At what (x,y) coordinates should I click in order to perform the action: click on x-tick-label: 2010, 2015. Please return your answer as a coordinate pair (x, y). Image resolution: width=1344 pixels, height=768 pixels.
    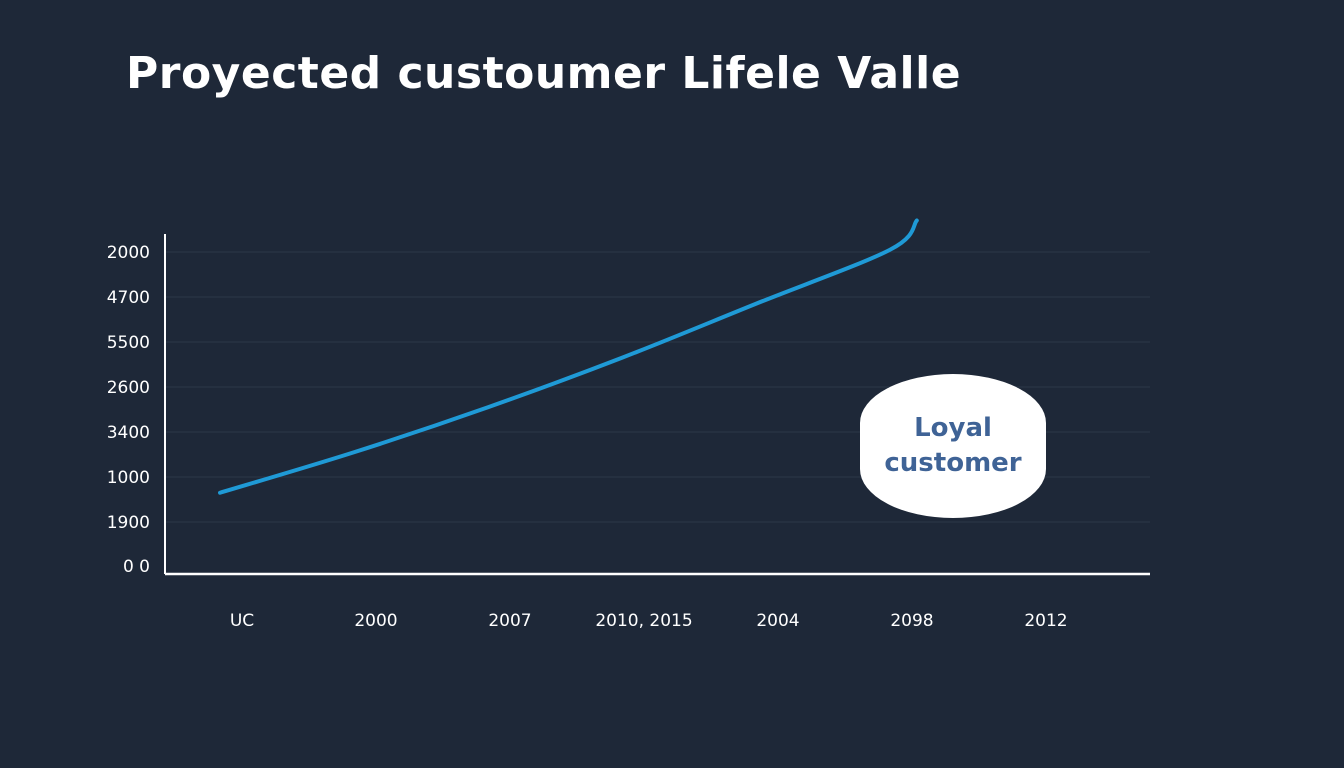
    Looking at the image, I should click on (643, 621).